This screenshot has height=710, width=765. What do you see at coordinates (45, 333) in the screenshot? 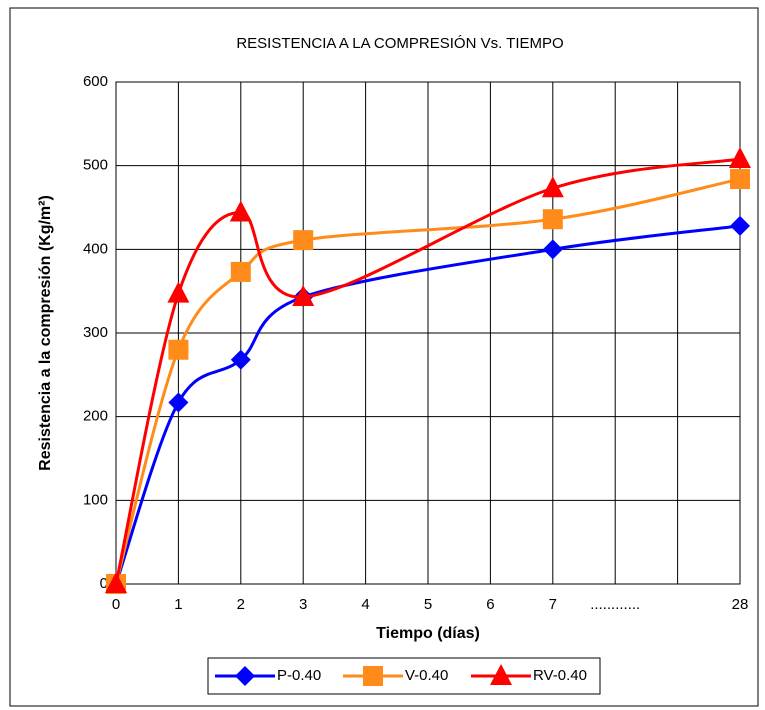
I see `y-axis-label: Resistencia a la compresión (Kg/m²)` at bounding box center [45, 333].